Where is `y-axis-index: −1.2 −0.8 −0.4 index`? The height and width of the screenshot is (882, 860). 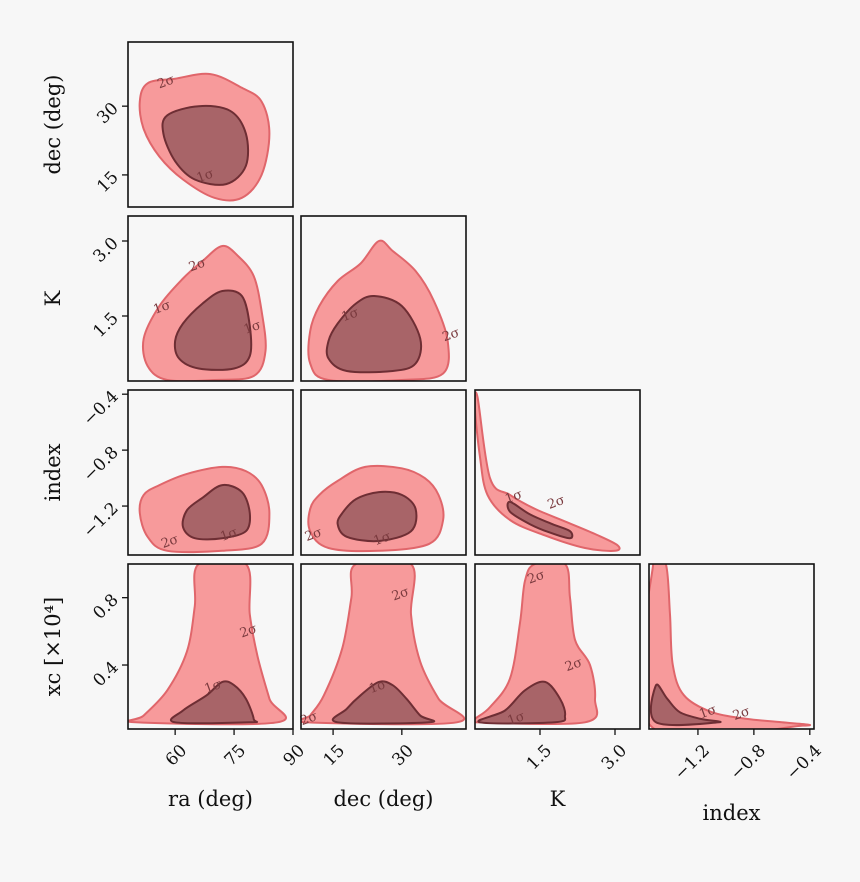
y-axis-index: −1.2 −0.8 −0.4 index is located at coordinates (84, 464).